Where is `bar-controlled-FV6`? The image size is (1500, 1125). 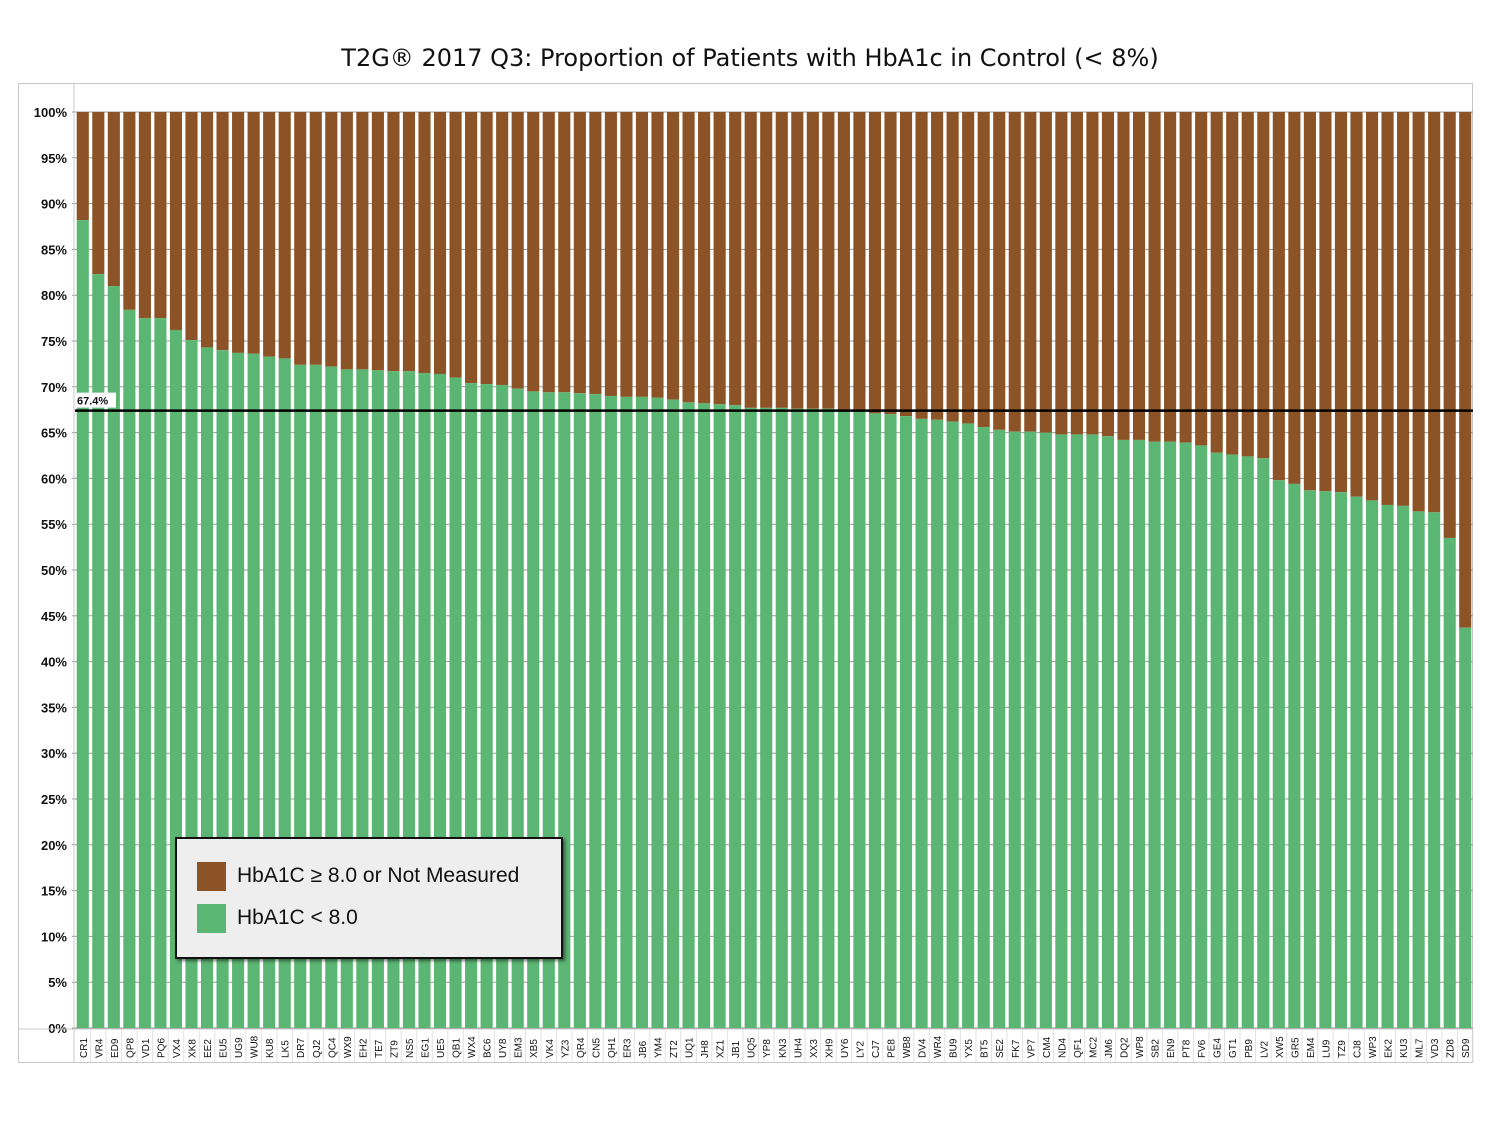 bar-controlled-FV6 is located at coordinates (1201, 736).